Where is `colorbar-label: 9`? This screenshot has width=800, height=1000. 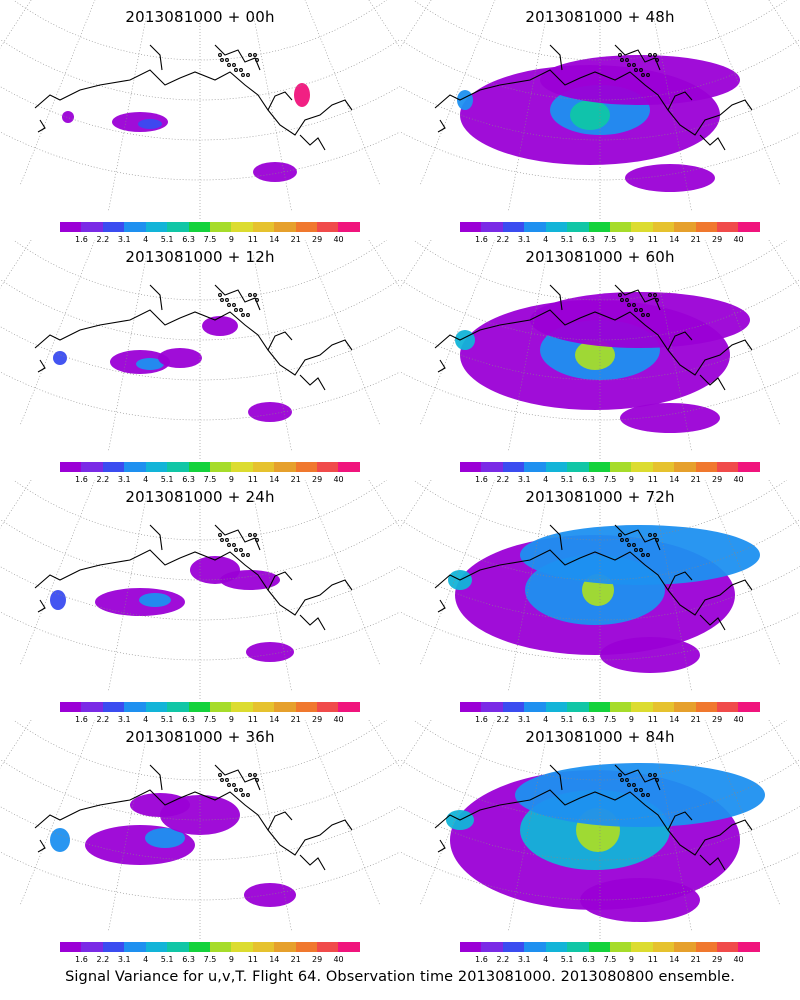
colorbar-label: 9 is located at coordinates (631, 239).